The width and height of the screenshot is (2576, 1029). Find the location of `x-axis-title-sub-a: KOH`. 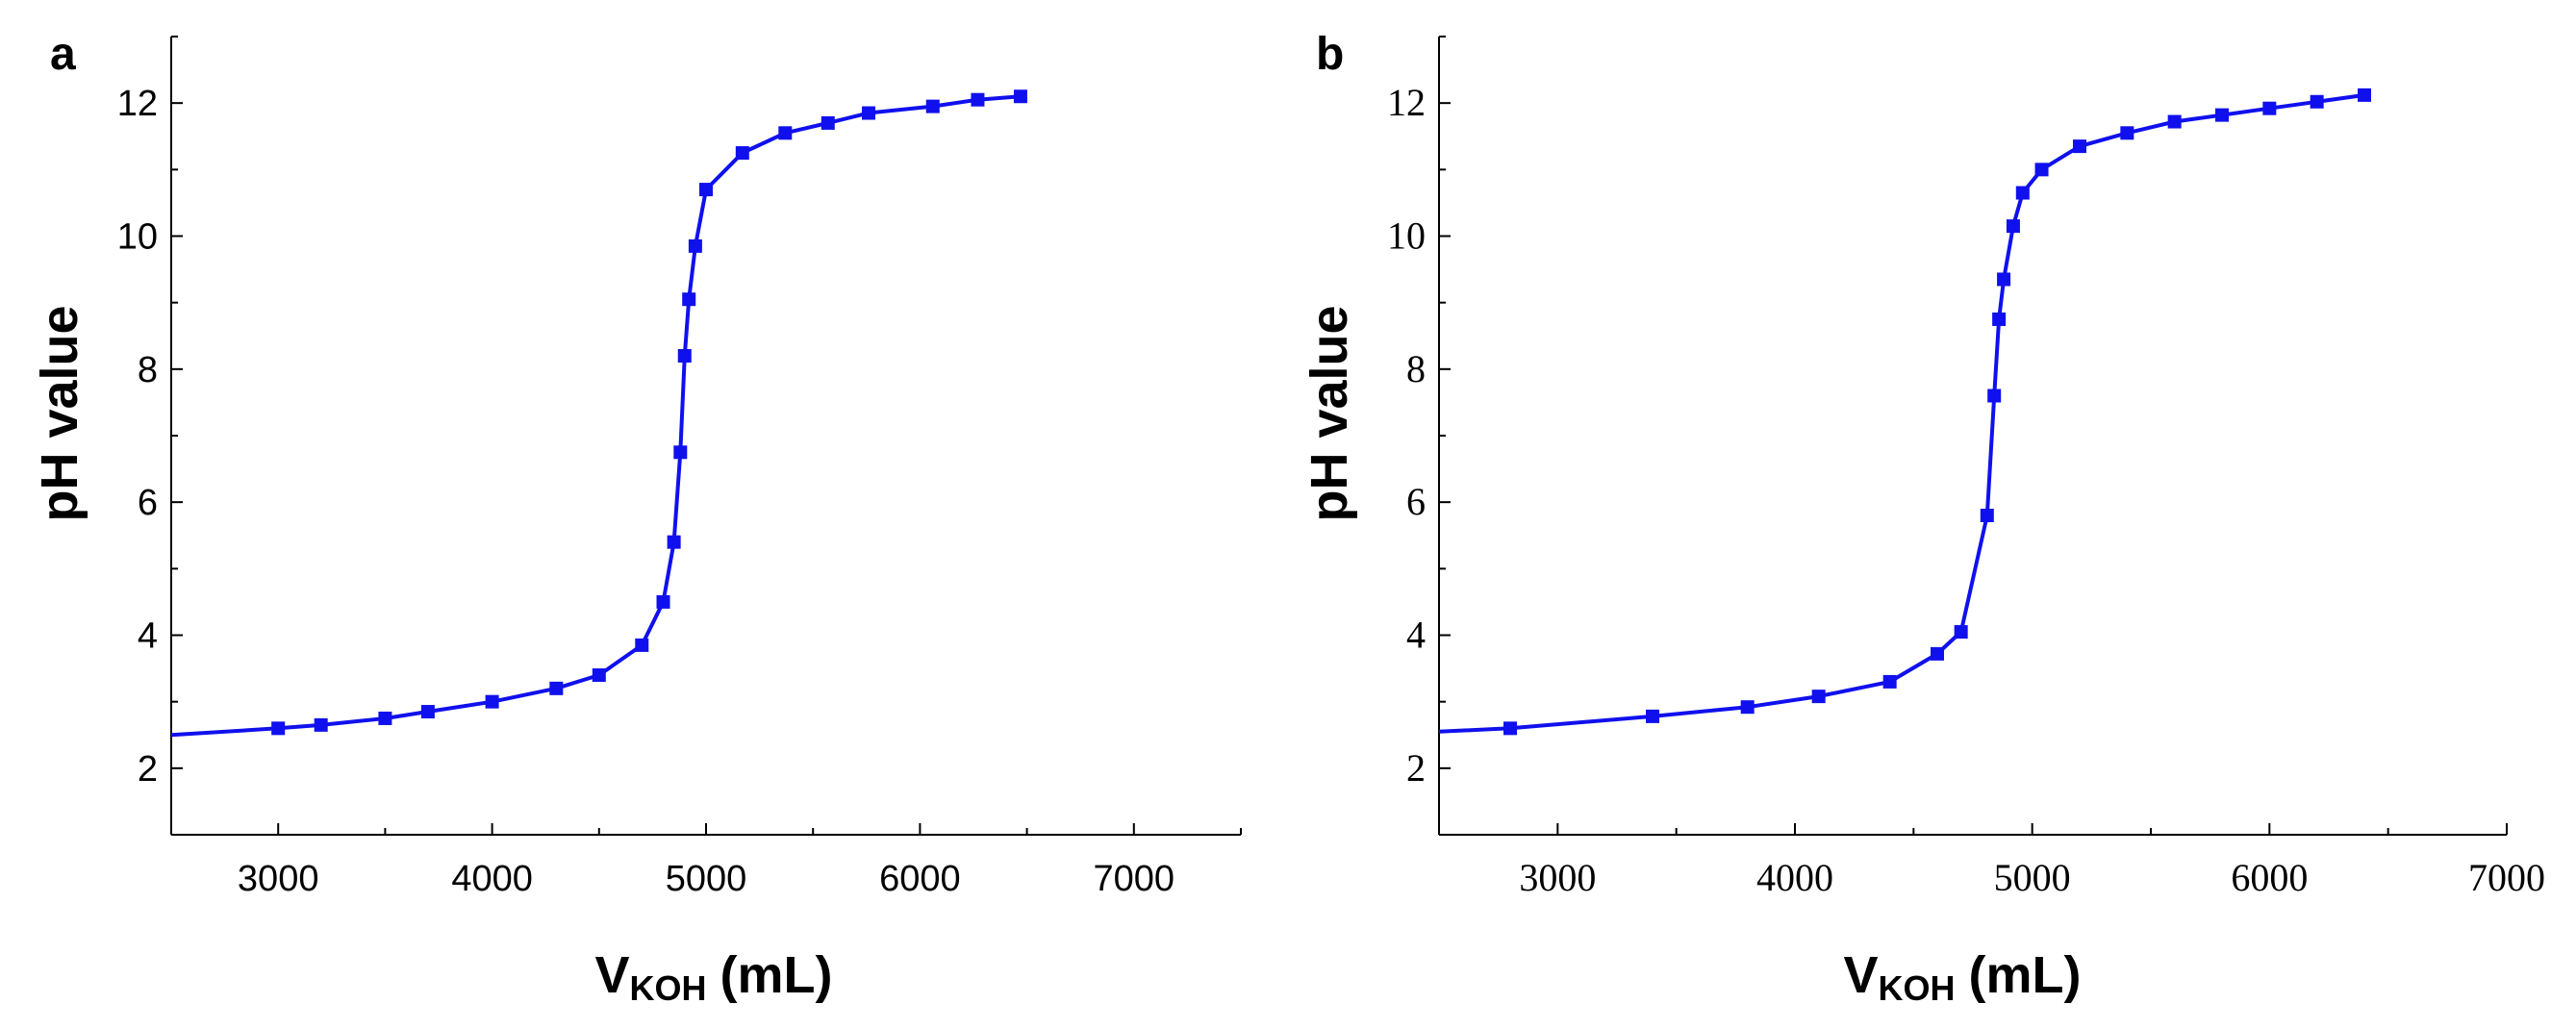

x-axis-title-sub-a: KOH is located at coordinates (669, 988).